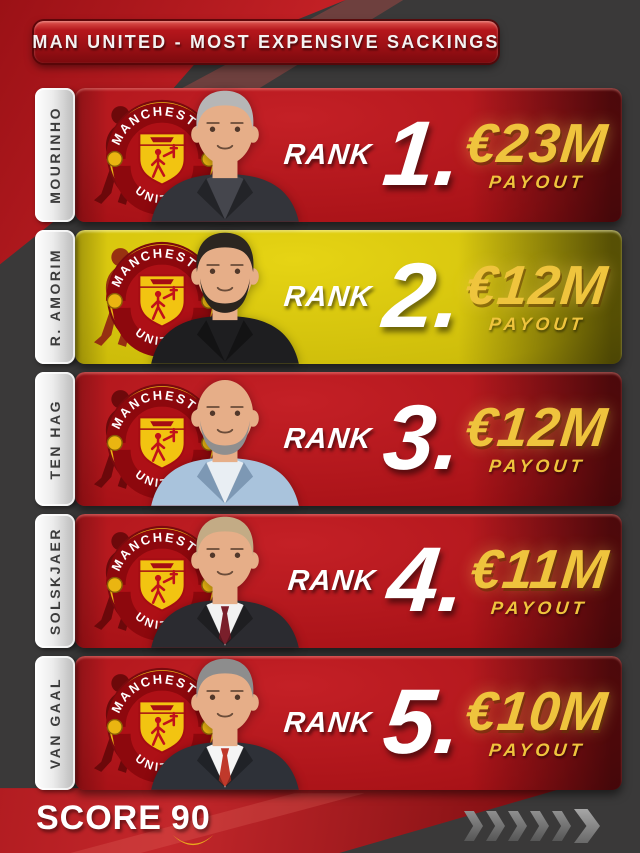  Describe the element at coordinates (422, 296) in the screenshot. I see `rank-number: 2.` at that location.